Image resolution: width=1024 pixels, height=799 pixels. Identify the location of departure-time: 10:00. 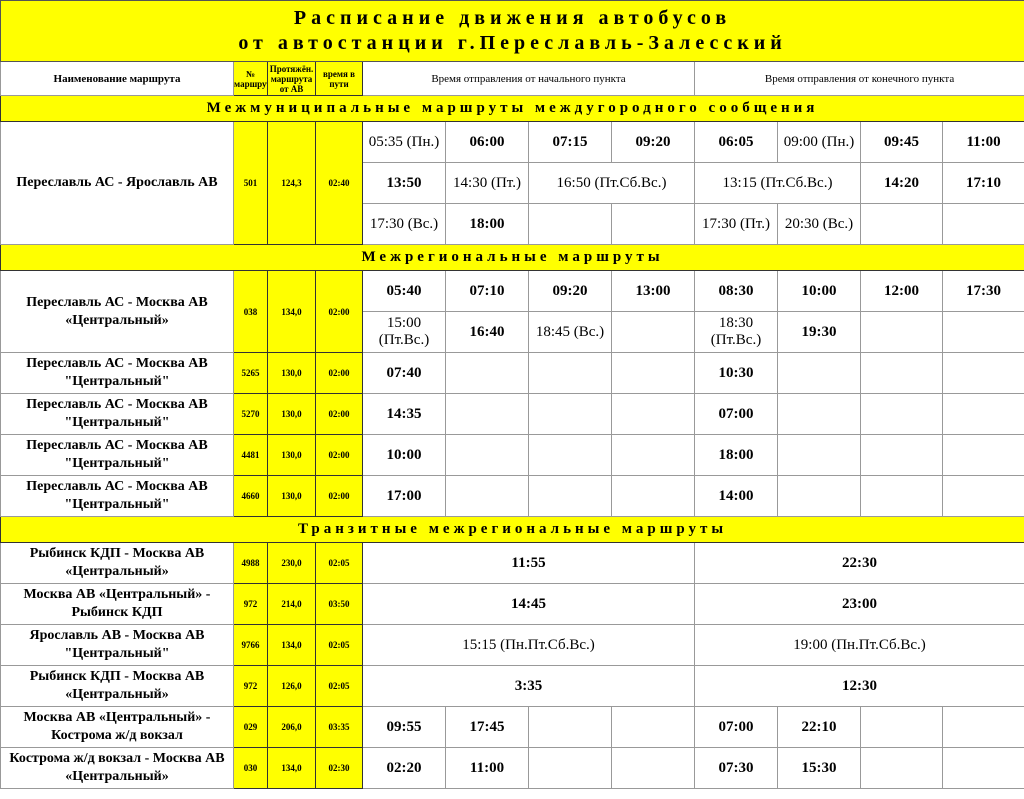
(404, 455).